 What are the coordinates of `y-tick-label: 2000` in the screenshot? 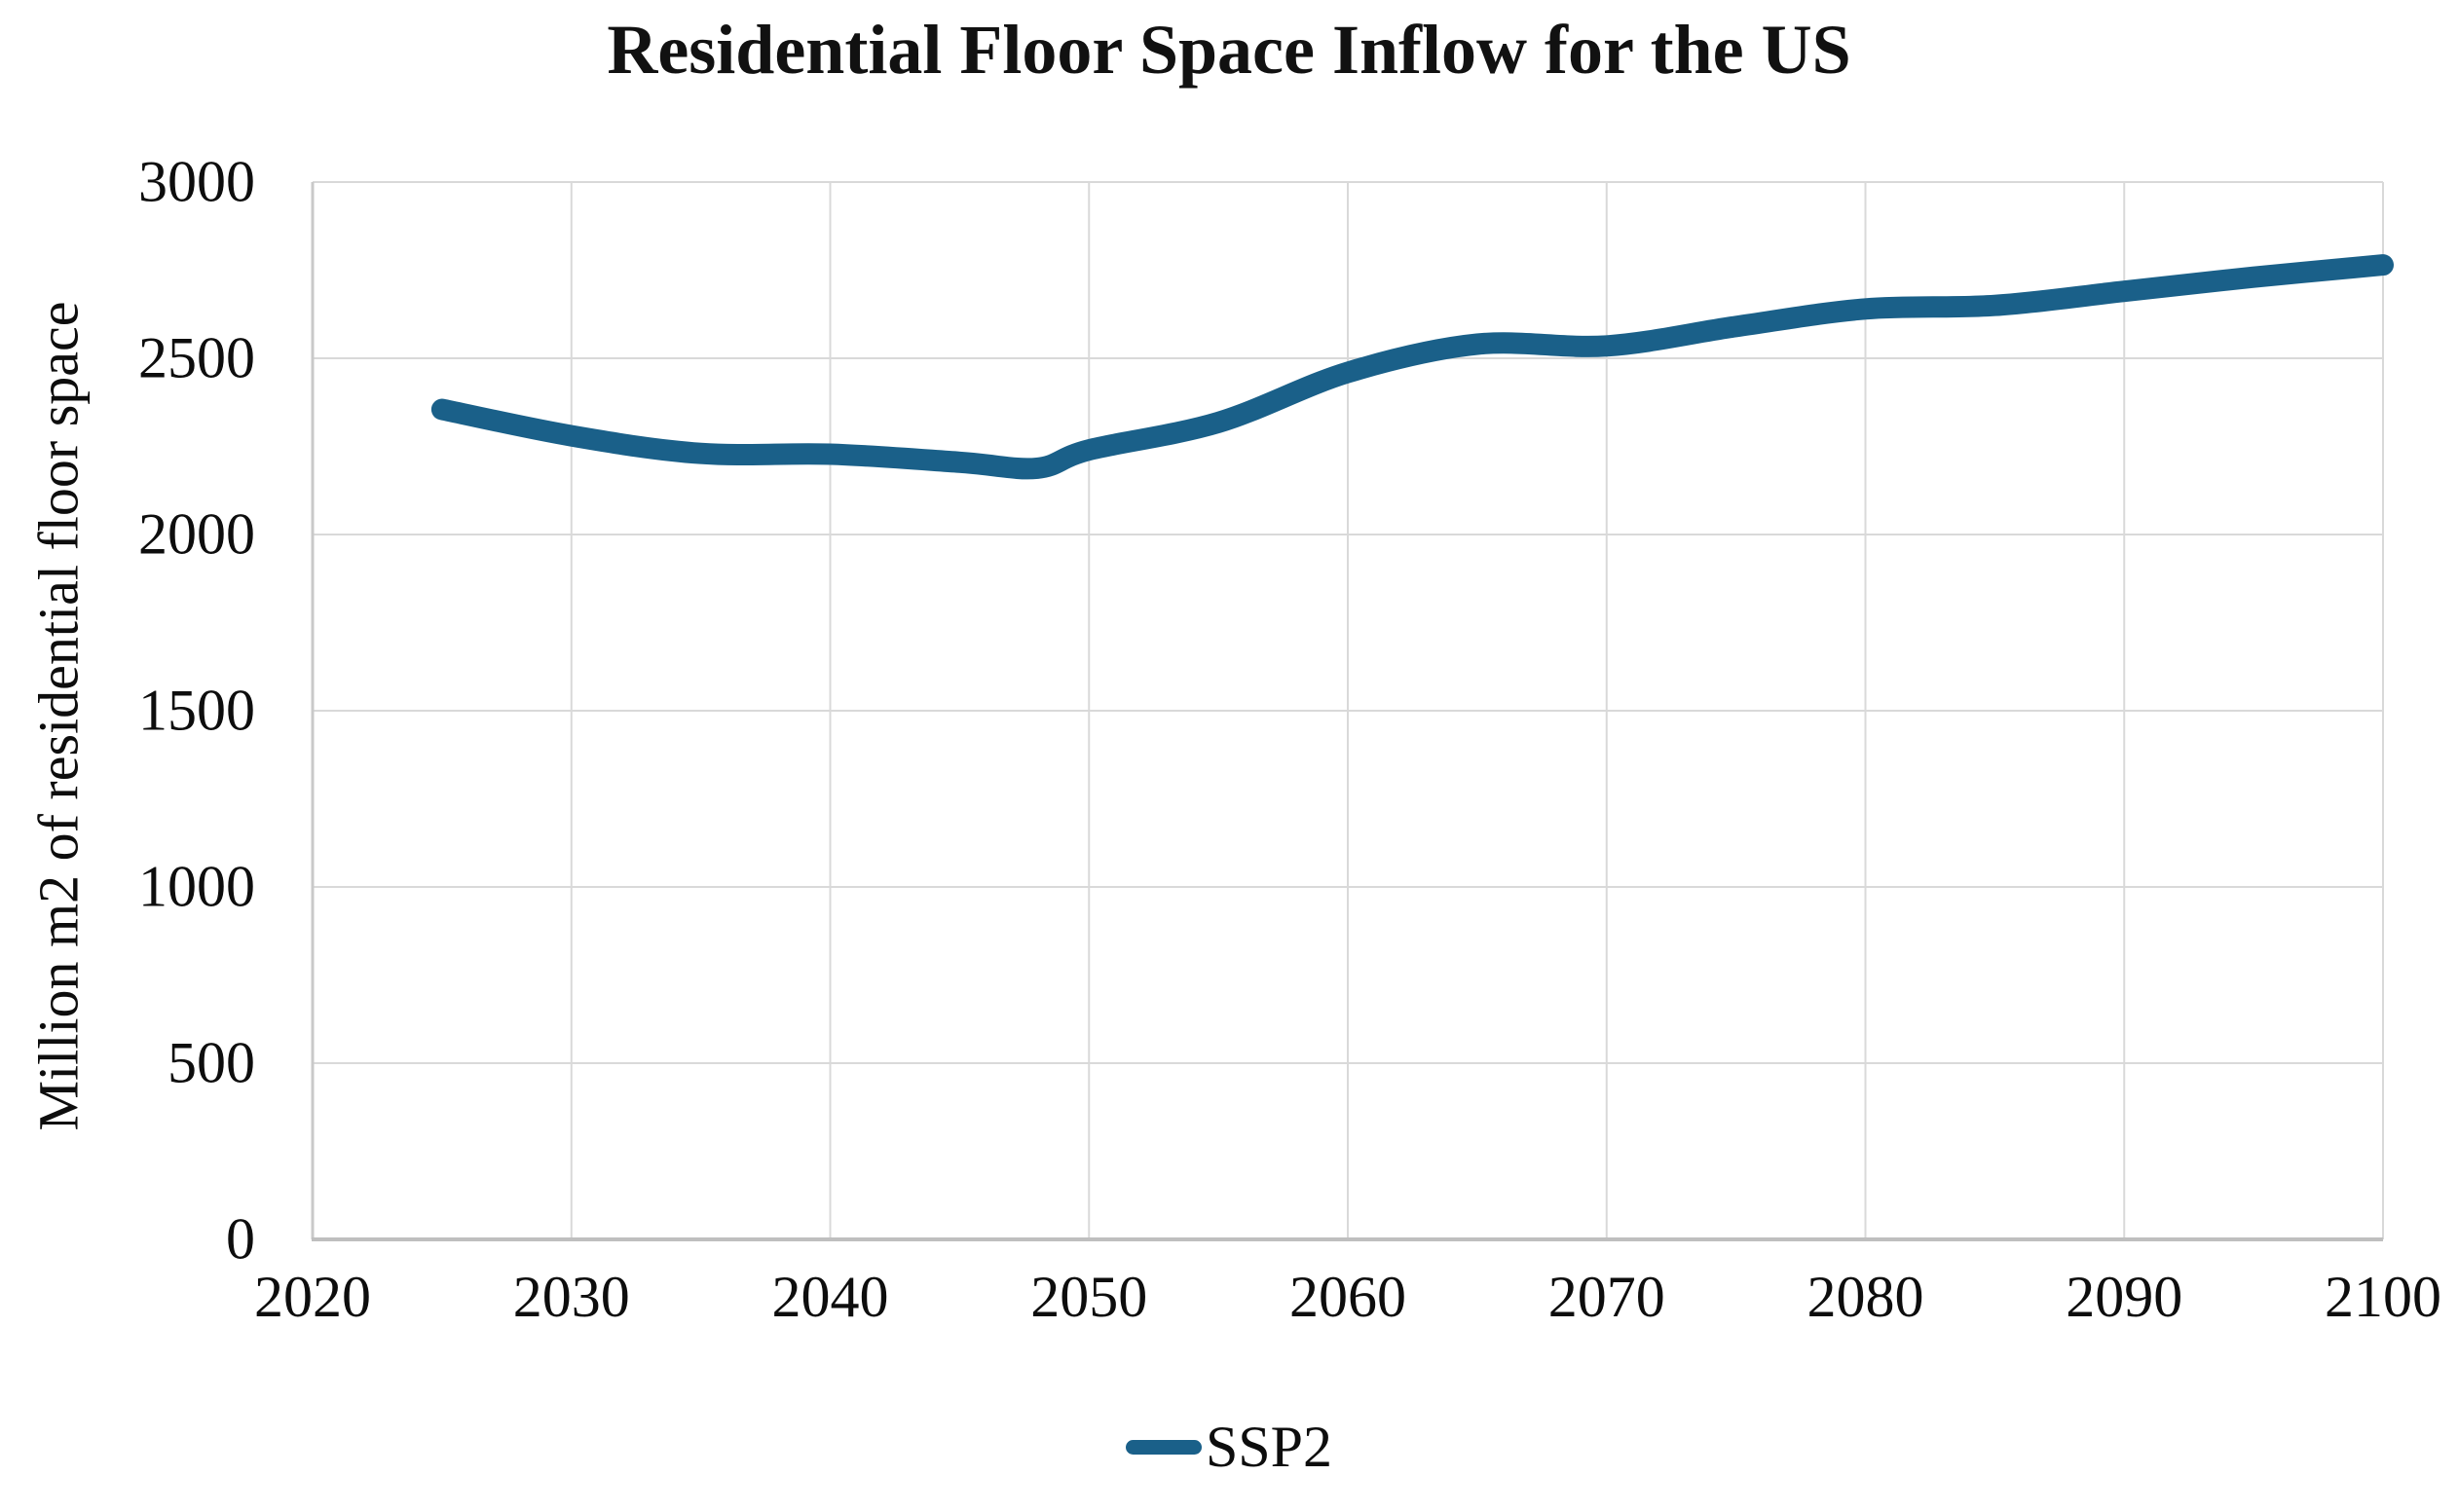 It's located at (196, 534).